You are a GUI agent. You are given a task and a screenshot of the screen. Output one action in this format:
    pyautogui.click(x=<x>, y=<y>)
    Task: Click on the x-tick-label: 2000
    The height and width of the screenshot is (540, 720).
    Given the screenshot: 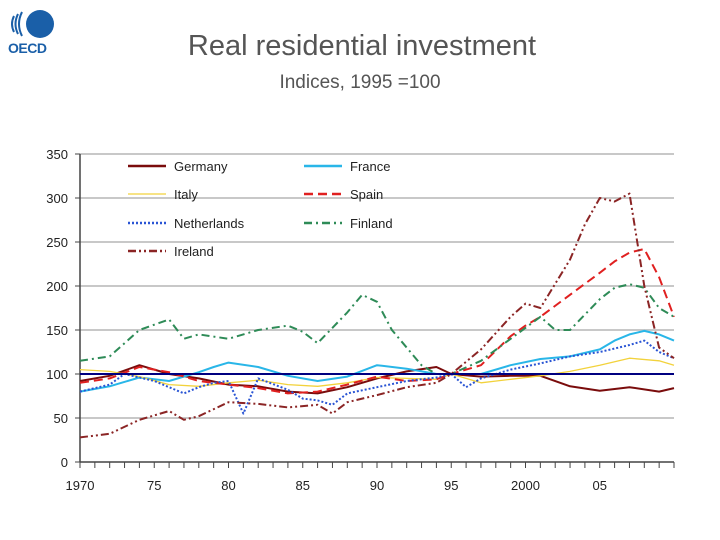 What is the action you would take?
    pyautogui.click(x=525, y=485)
    